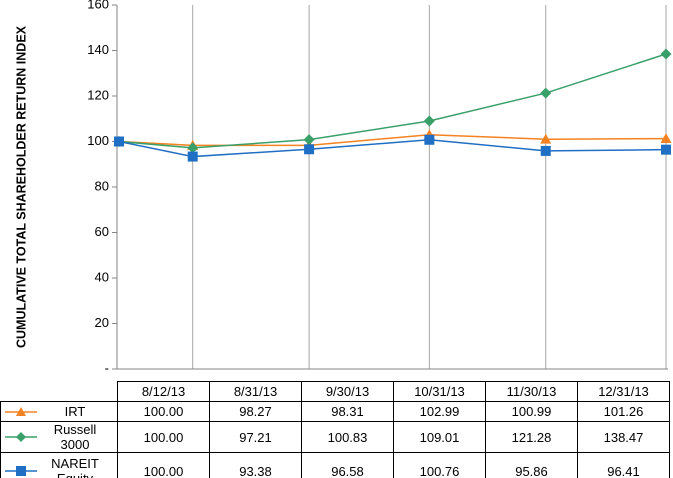 The width and height of the screenshot is (673, 478). Describe the element at coordinates (102, 185) in the screenshot. I see `y-tick-label: 80` at that location.